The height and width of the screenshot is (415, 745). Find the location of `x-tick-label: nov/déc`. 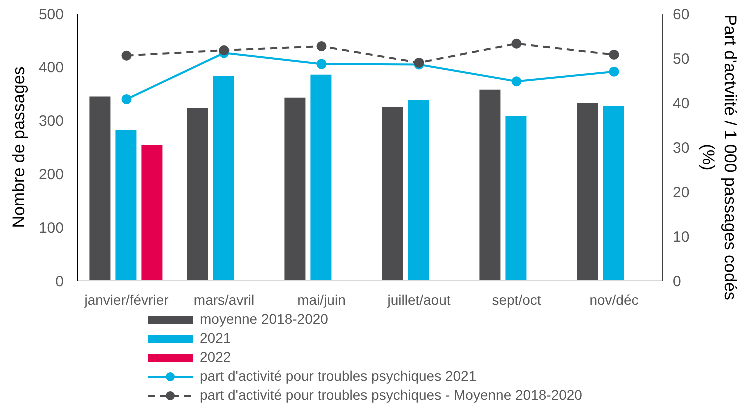

x-tick-label: nov/déc is located at coordinates (614, 300).